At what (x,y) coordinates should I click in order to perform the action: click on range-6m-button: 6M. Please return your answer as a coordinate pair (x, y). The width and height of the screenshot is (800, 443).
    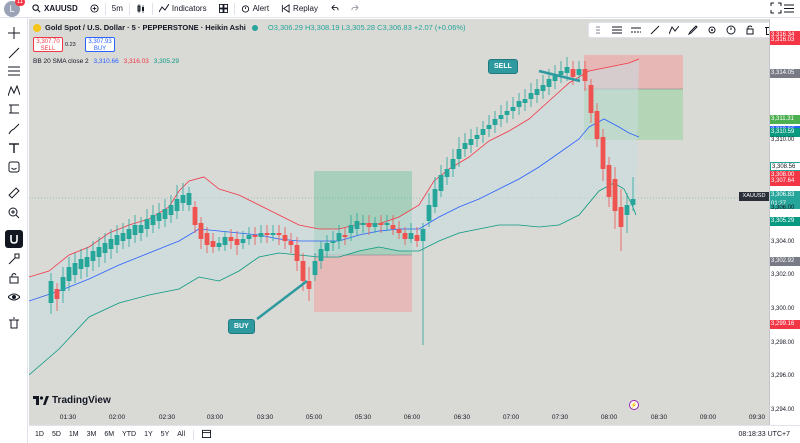
    Looking at the image, I should click on (109, 434).